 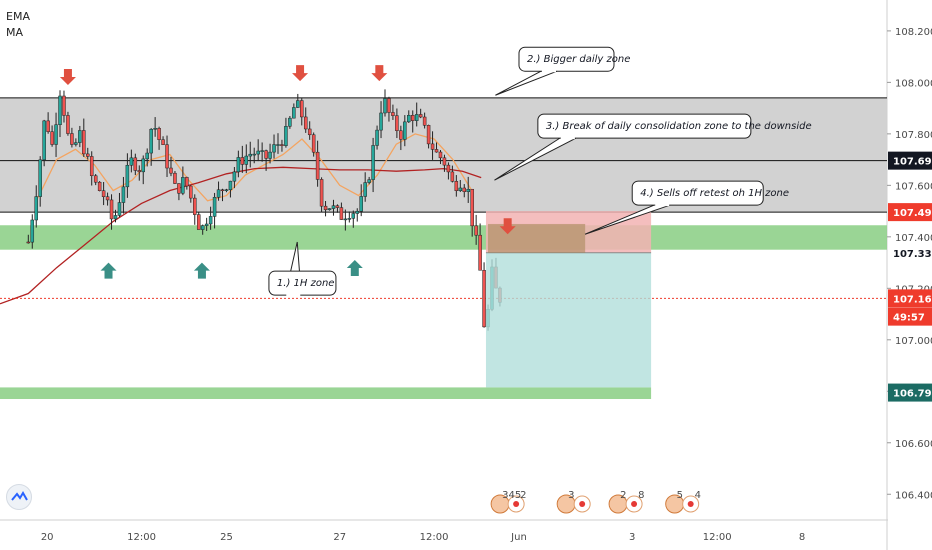 I want to click on price-tag-bg, so click(x=910, y=160).